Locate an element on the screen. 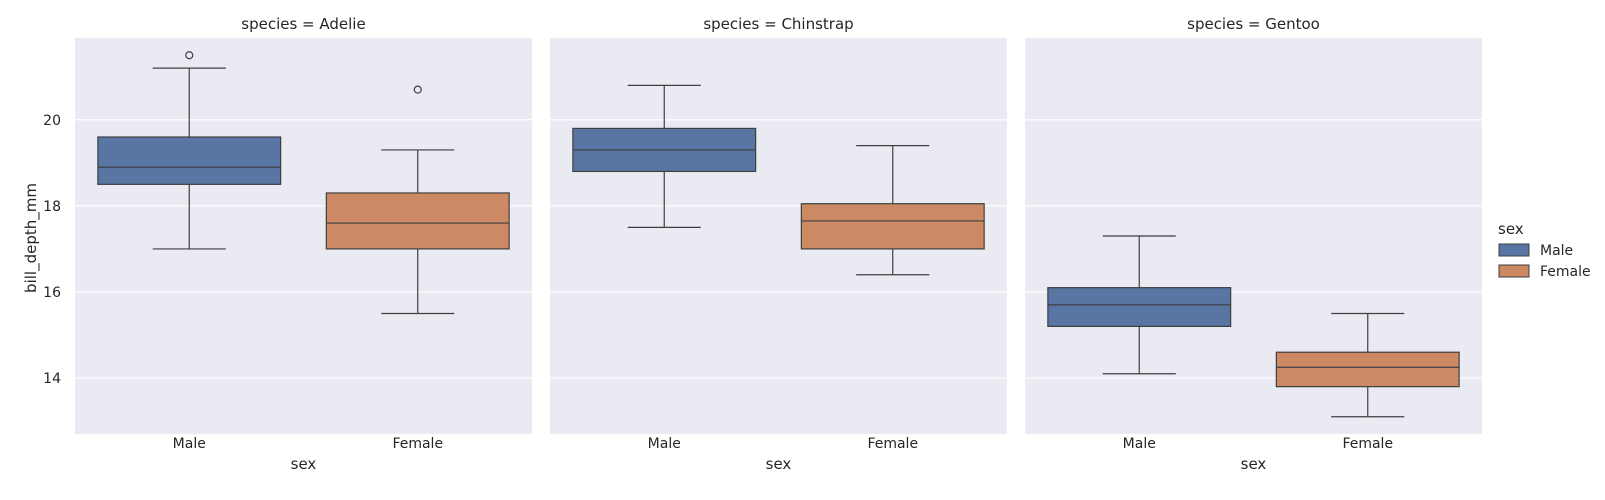 The image size is (1605, 500). panel-title: species = Chinstrap is located at coordinates (778, 24).